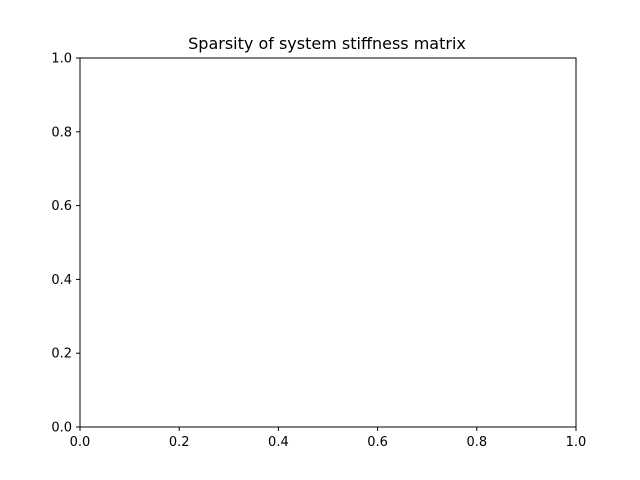 The width and height of the screenshot is (640, 480). What do you see at coordinates (61, 132) in the screenshot?
I see `y-tick-label: 0.8` at bounding box center [61, 132].